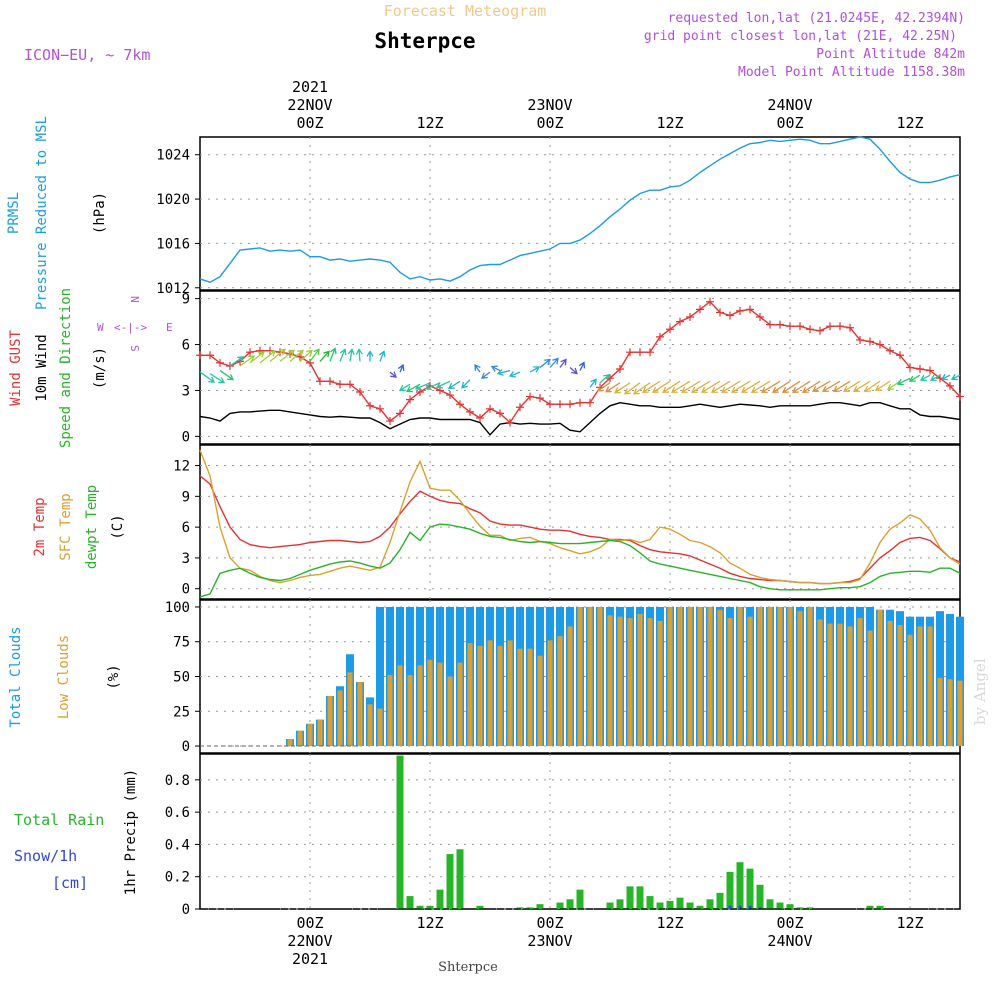 The height and width of the screenshot is (1005, 1000). I want to click on 10m-wind-line, so click(580, 418).